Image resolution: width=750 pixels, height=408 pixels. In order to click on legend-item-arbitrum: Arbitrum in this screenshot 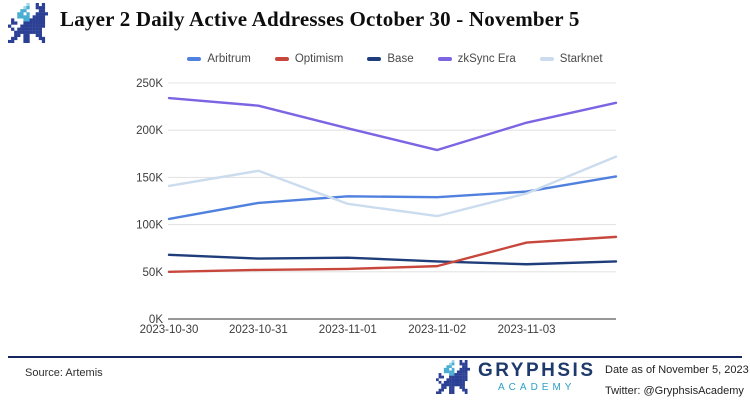, I will do `click(219, 59)`.